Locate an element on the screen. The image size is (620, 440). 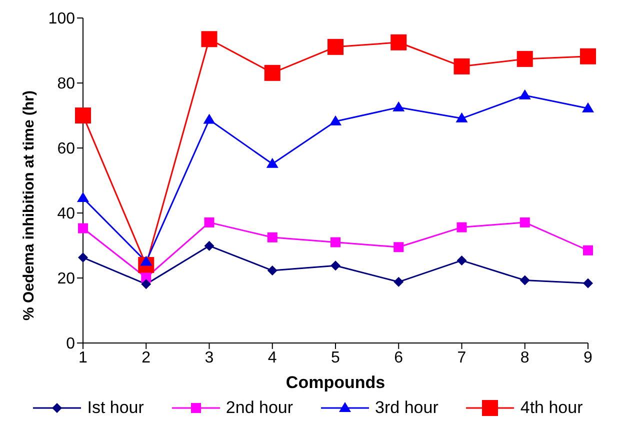
x-tick-label: 4 is located at coordinates (272, 357).